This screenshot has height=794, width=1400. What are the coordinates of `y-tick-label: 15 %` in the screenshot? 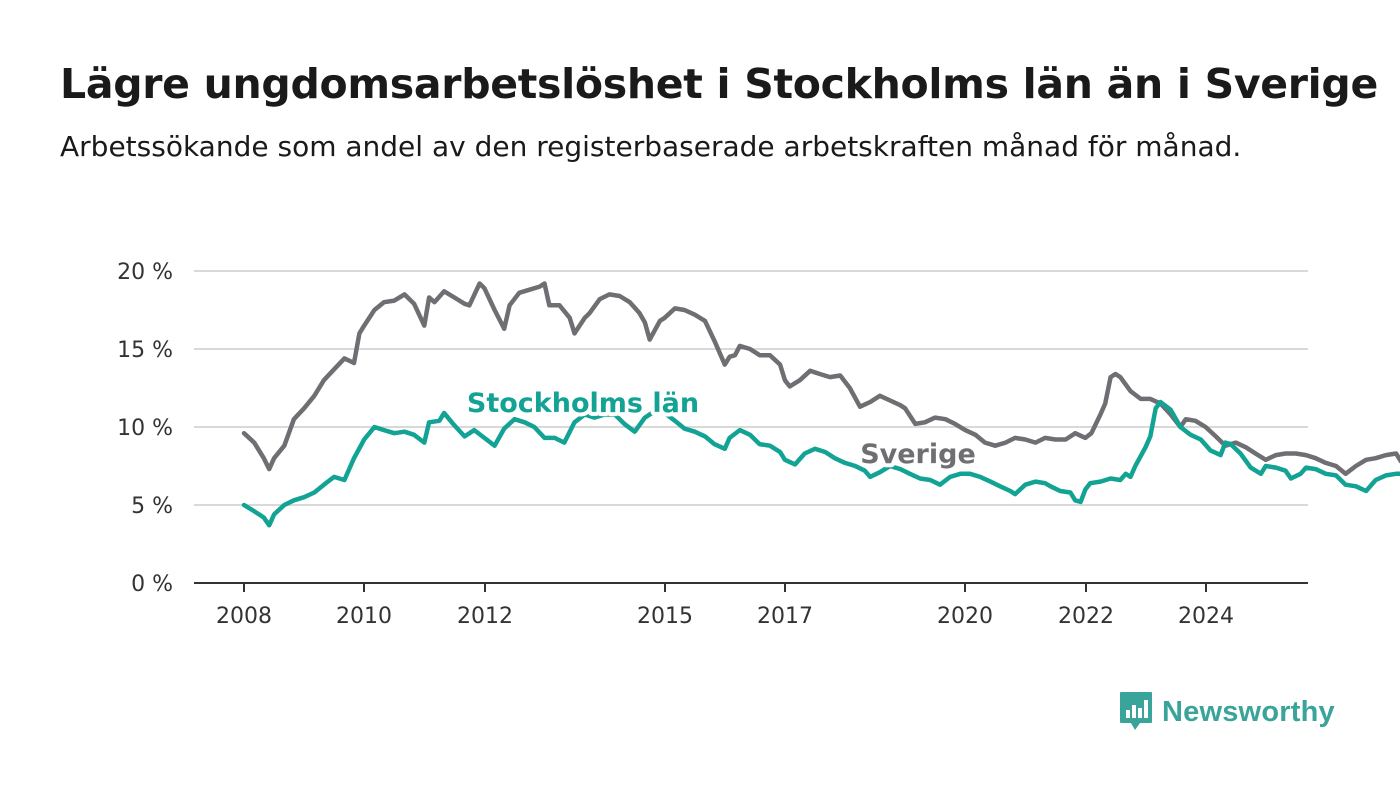 It's located at (145, 350).